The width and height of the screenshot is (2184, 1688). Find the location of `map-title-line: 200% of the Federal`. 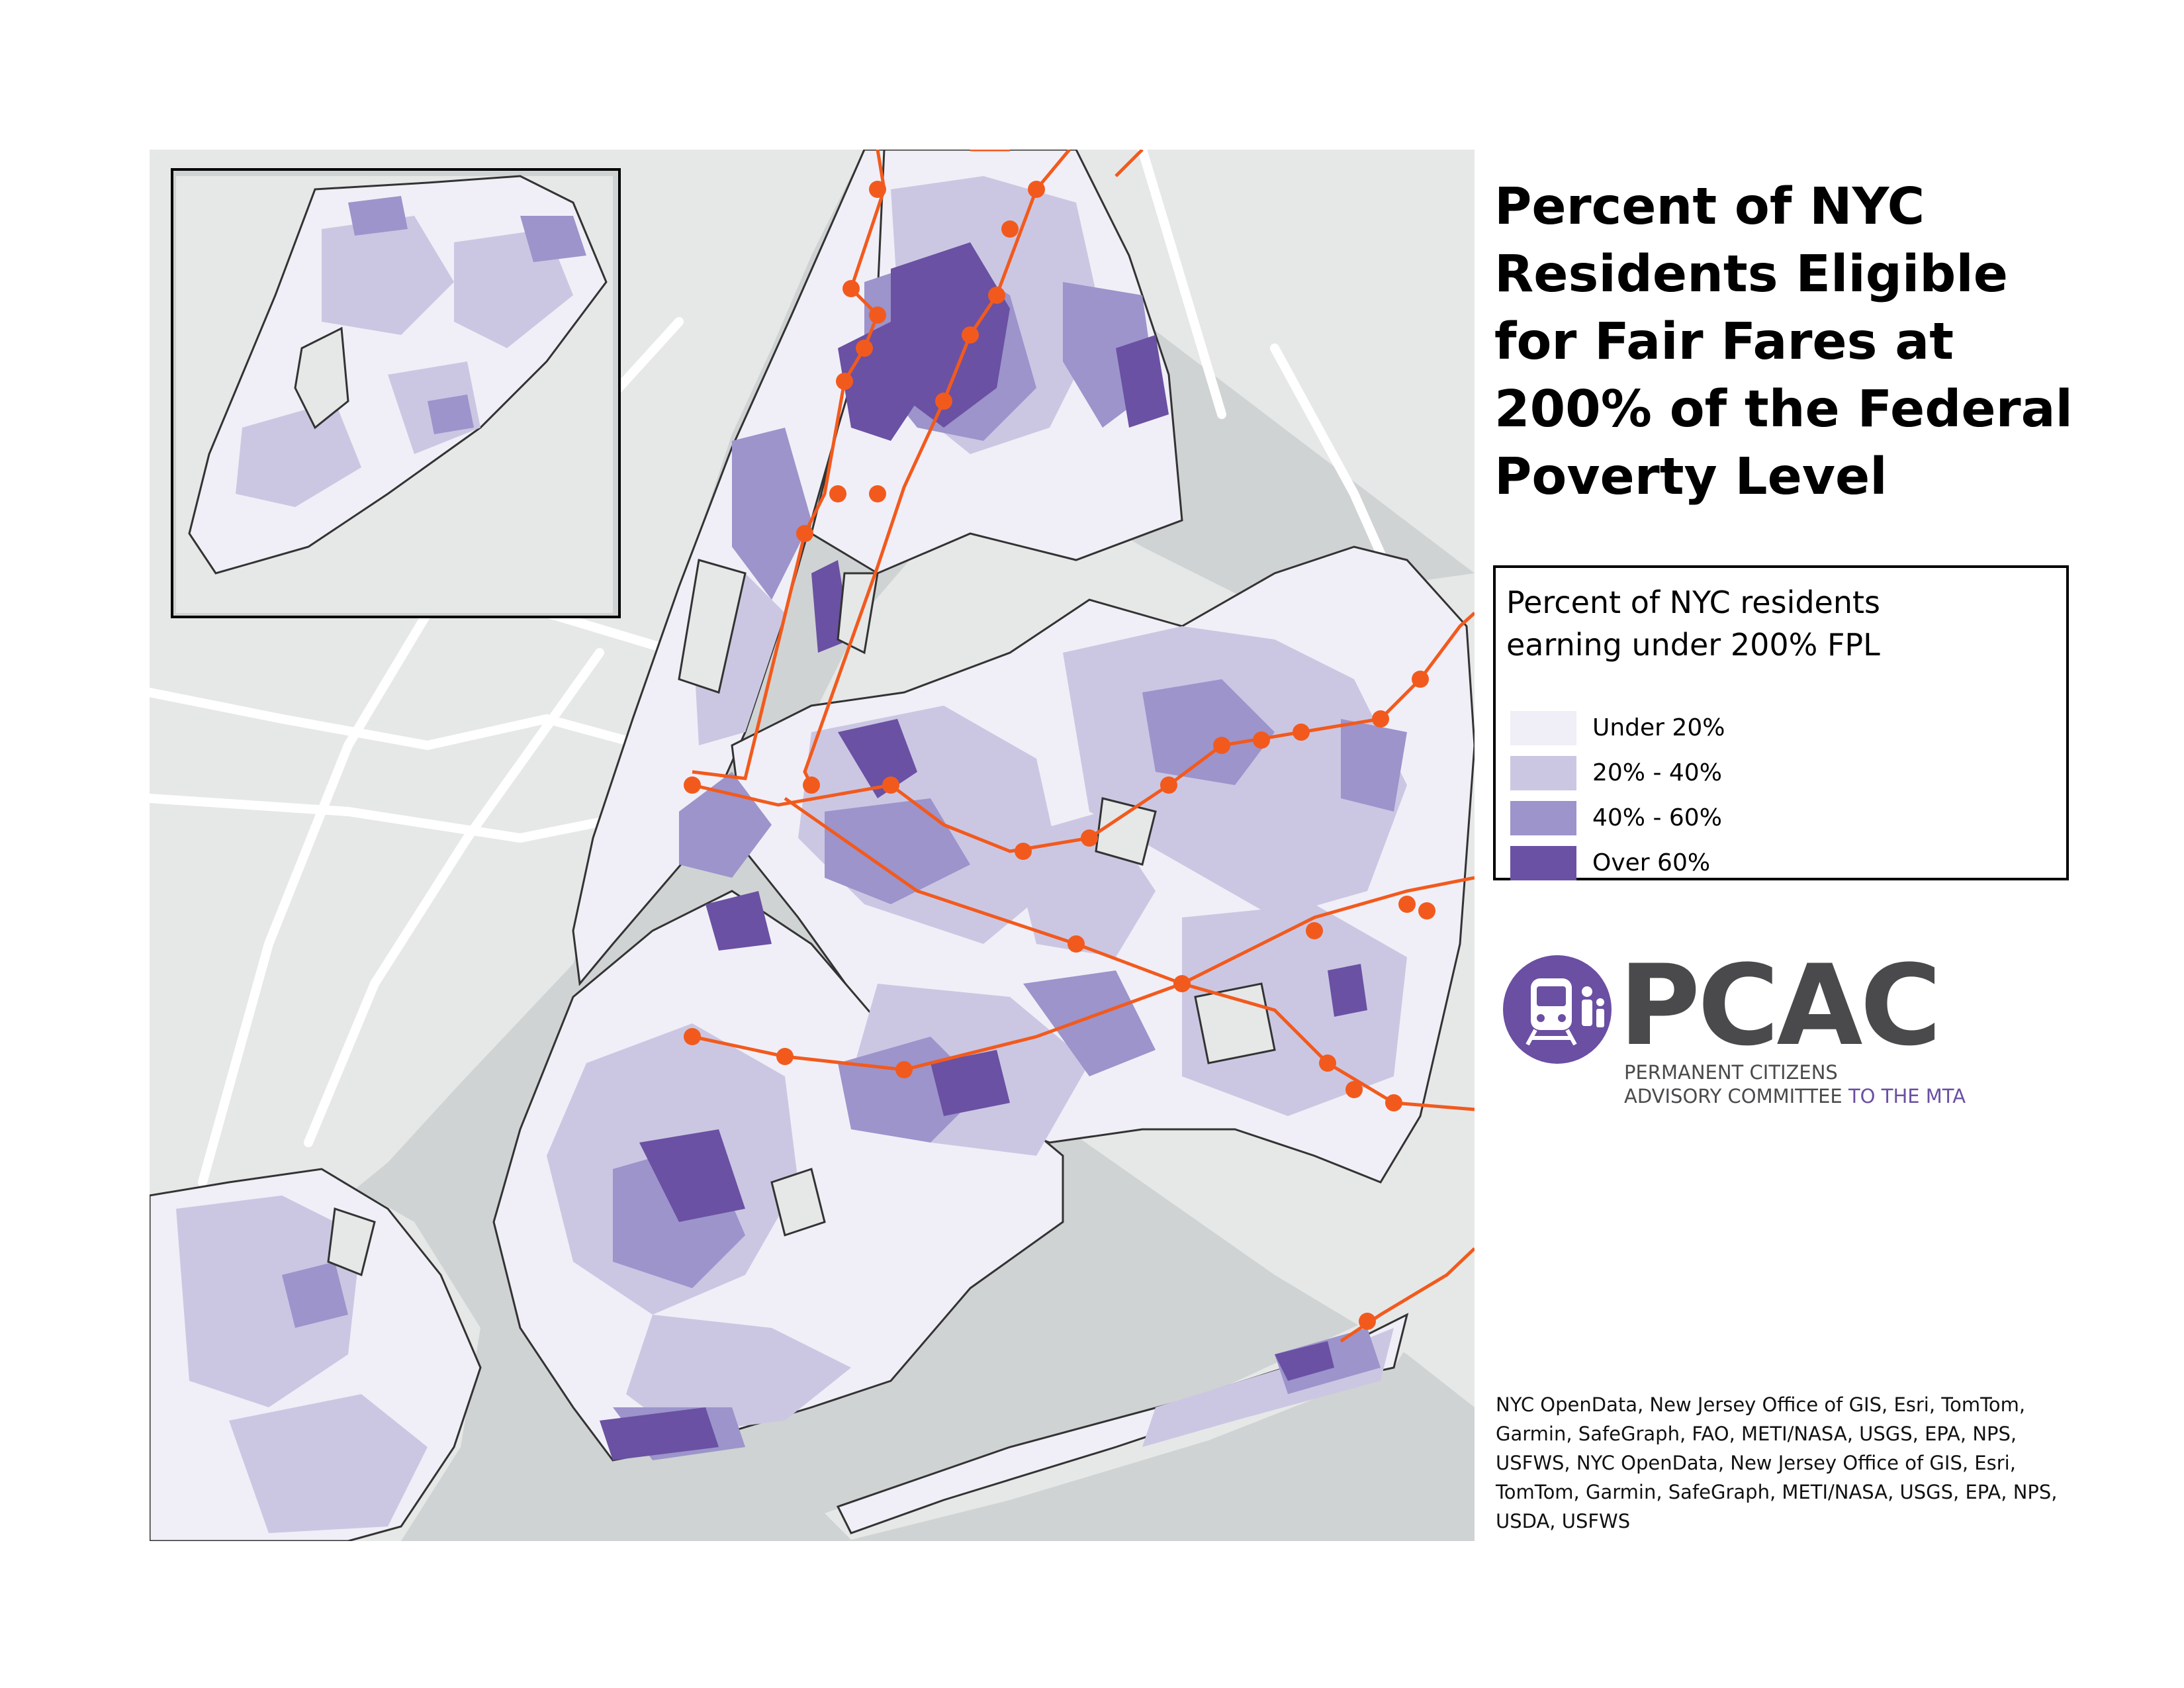

map-title-line: 200% of the Federal is located at coordinates (1783, 409).